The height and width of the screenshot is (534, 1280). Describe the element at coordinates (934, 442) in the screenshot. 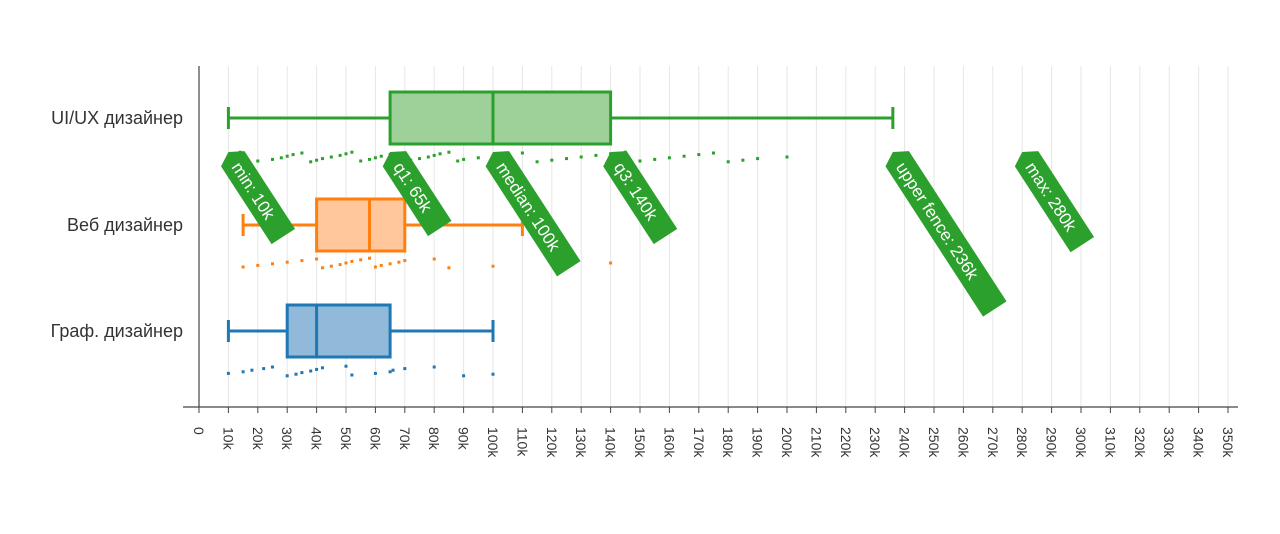

I see `x-tick-label: 250k` at that location.